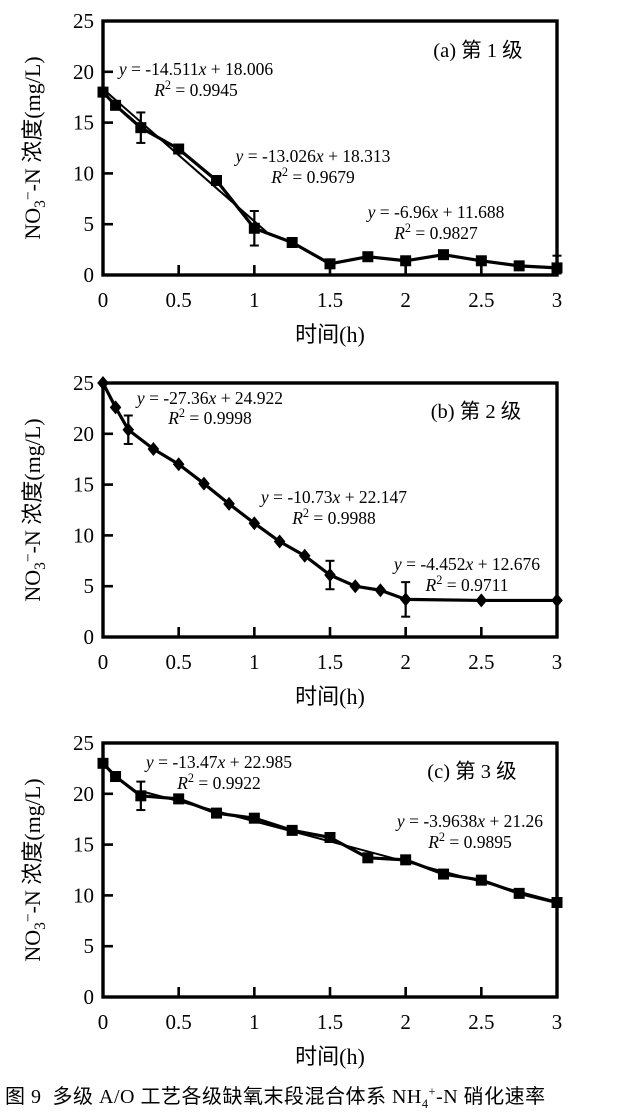  What do you see at coordinates (469, 821) in the screenshot?
I see `equation-label: y = -3.9638x + 21.26` at bounding box center [469, 821].